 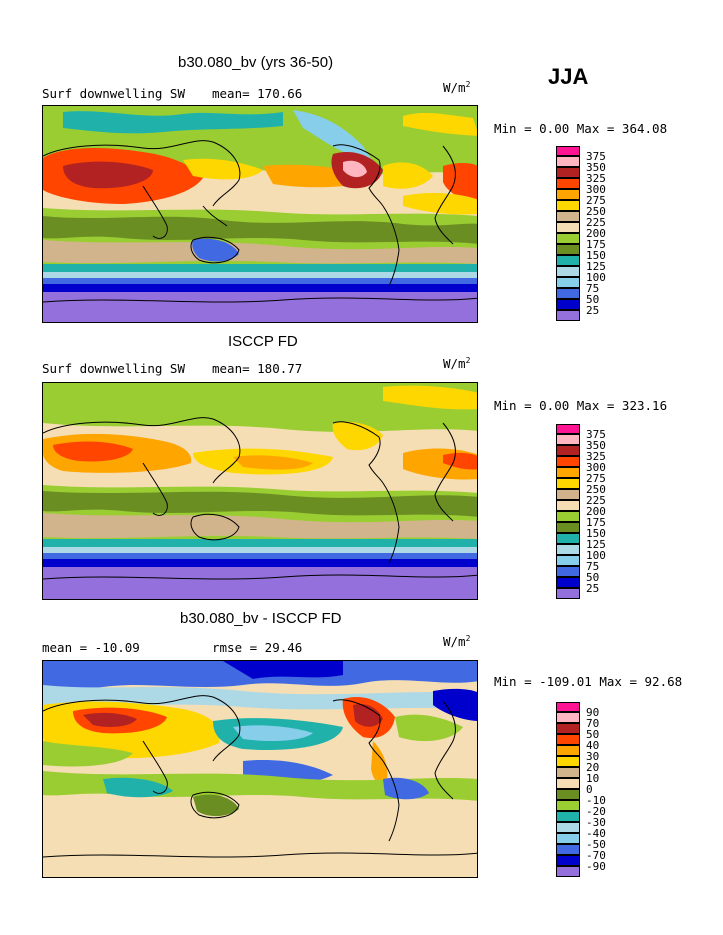 I want to click on panel-3-mean-label: mean = -10.09, so click(x=91, y=647).